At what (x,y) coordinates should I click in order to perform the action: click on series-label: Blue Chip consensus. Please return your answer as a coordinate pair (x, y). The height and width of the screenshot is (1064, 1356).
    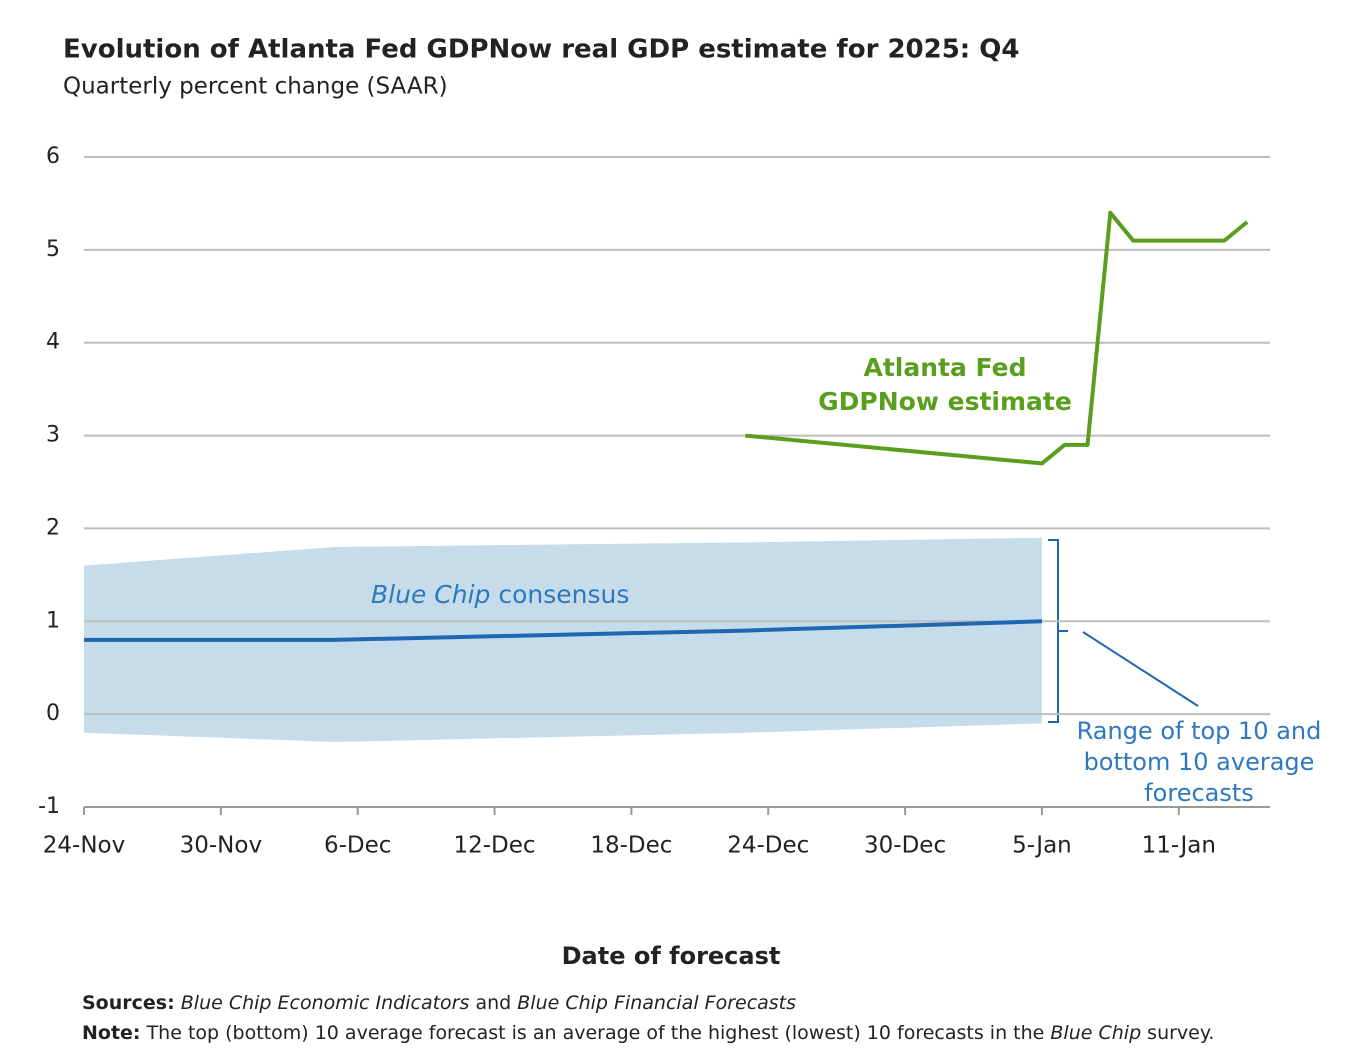
    Looking at the image, I should click on (500, 594).